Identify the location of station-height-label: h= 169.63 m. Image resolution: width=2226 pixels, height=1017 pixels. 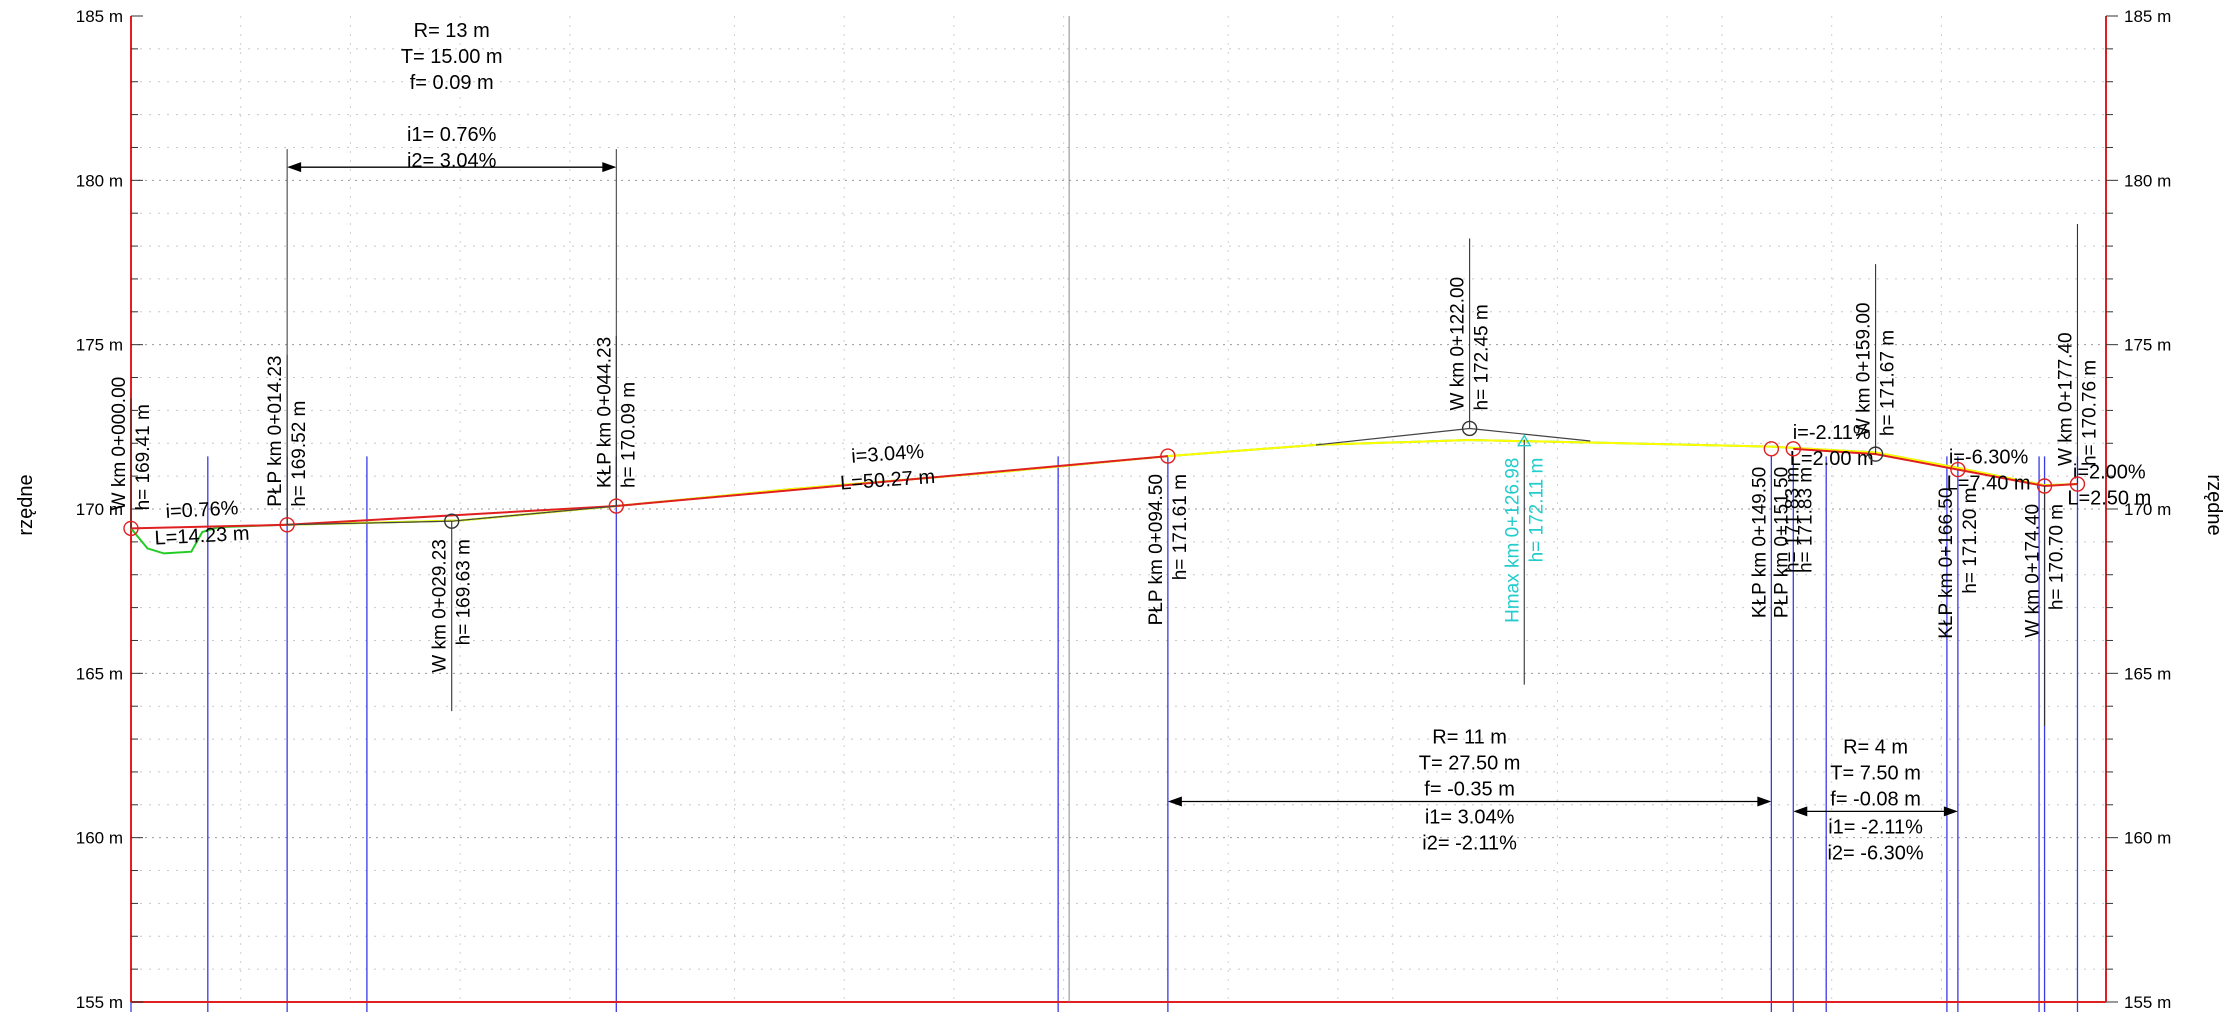
(464, 592).